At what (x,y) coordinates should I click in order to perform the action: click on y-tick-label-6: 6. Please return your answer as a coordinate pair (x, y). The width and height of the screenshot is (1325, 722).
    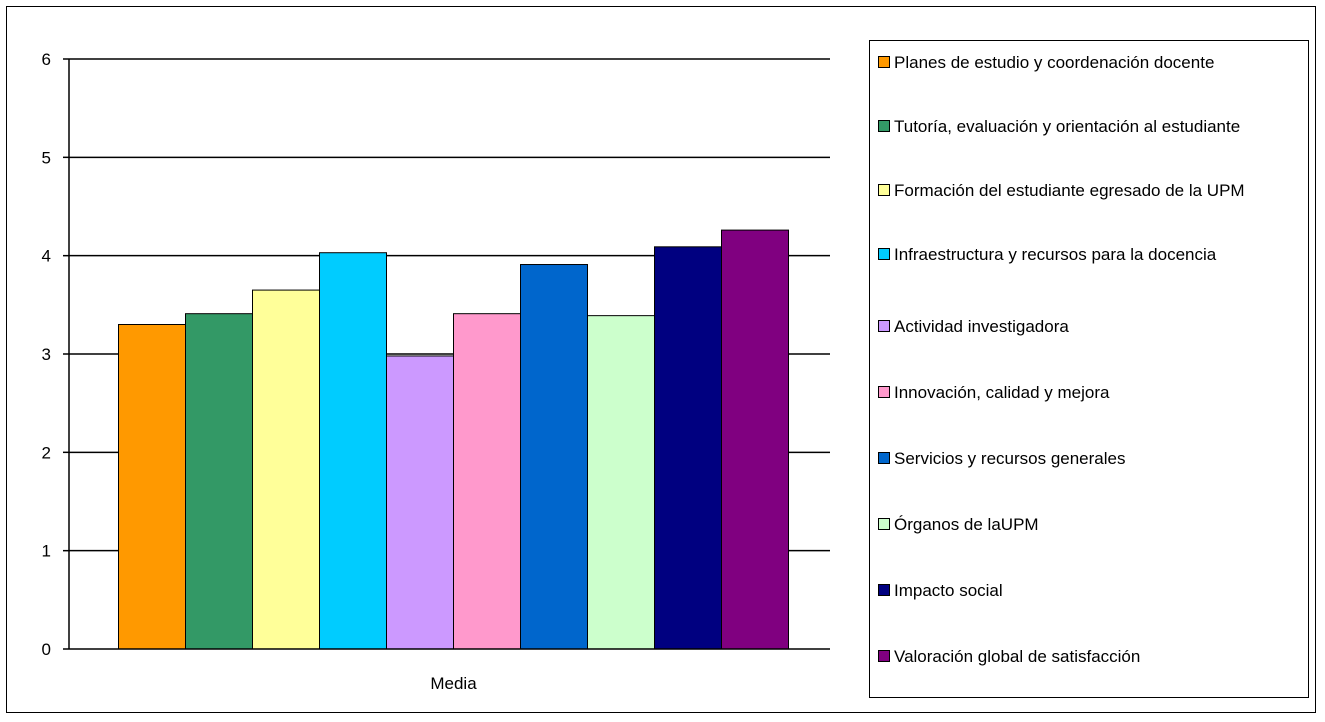
    Looking at the image, I should click on (46, 59).